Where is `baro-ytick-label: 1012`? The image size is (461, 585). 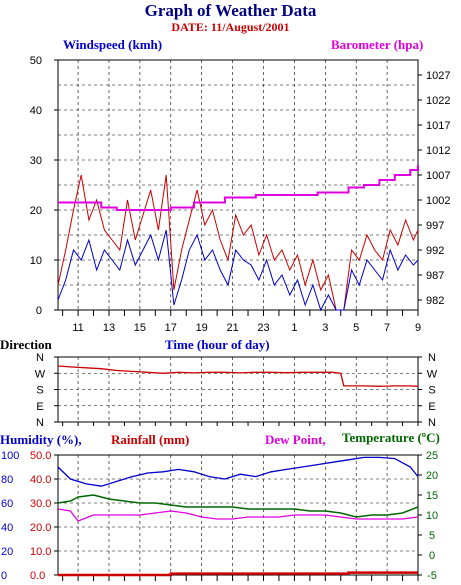
baro-ytick-label: 1012 is located at coordinates (438, 151).